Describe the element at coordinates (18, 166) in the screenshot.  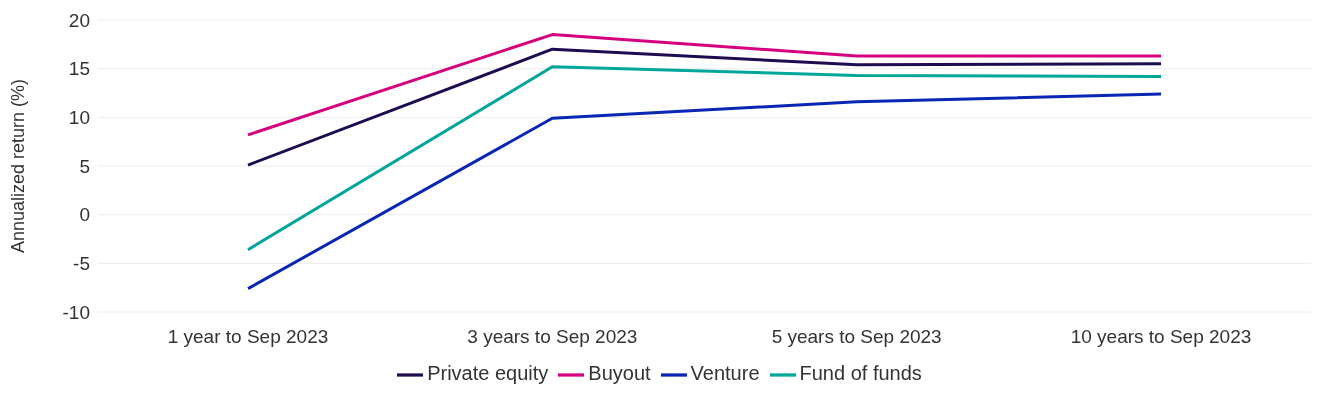
I see `y-axis-title: Annualized return (%)` at that location.